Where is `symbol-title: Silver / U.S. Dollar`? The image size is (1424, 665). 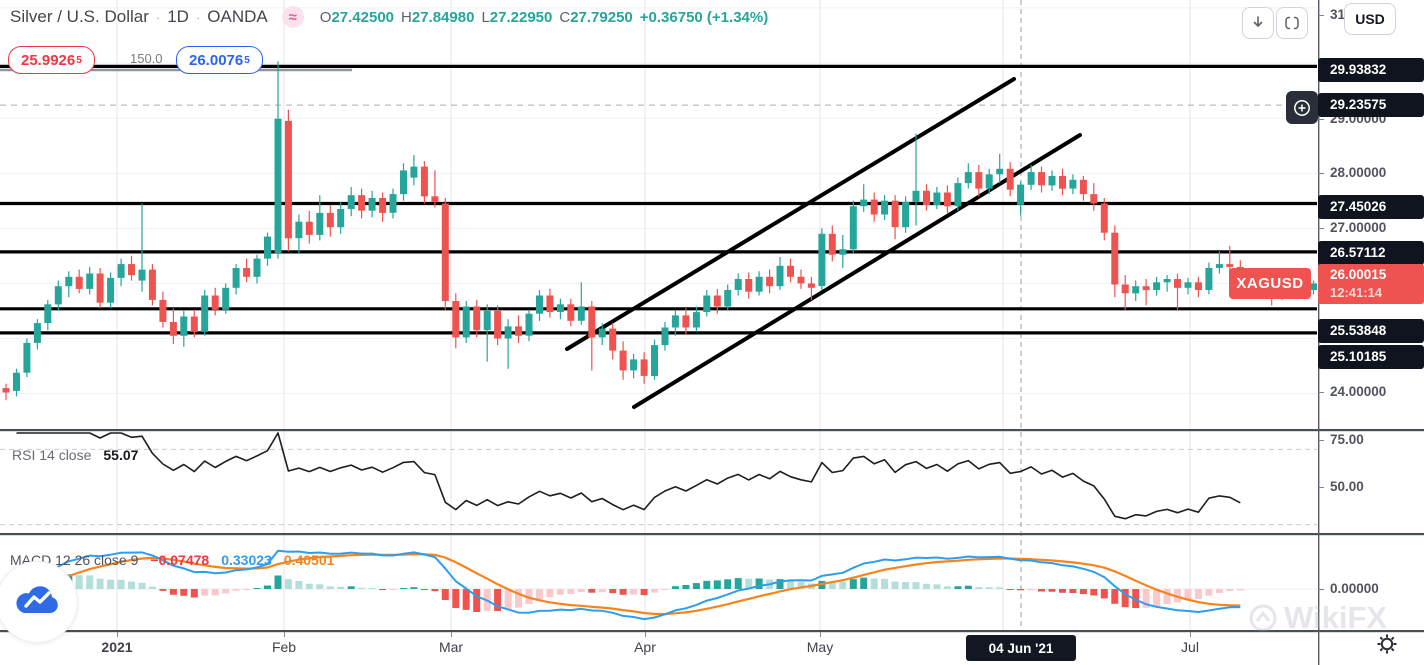 symbol-title: Silver / U.S. Dollar is located at coordinates (79, 16).